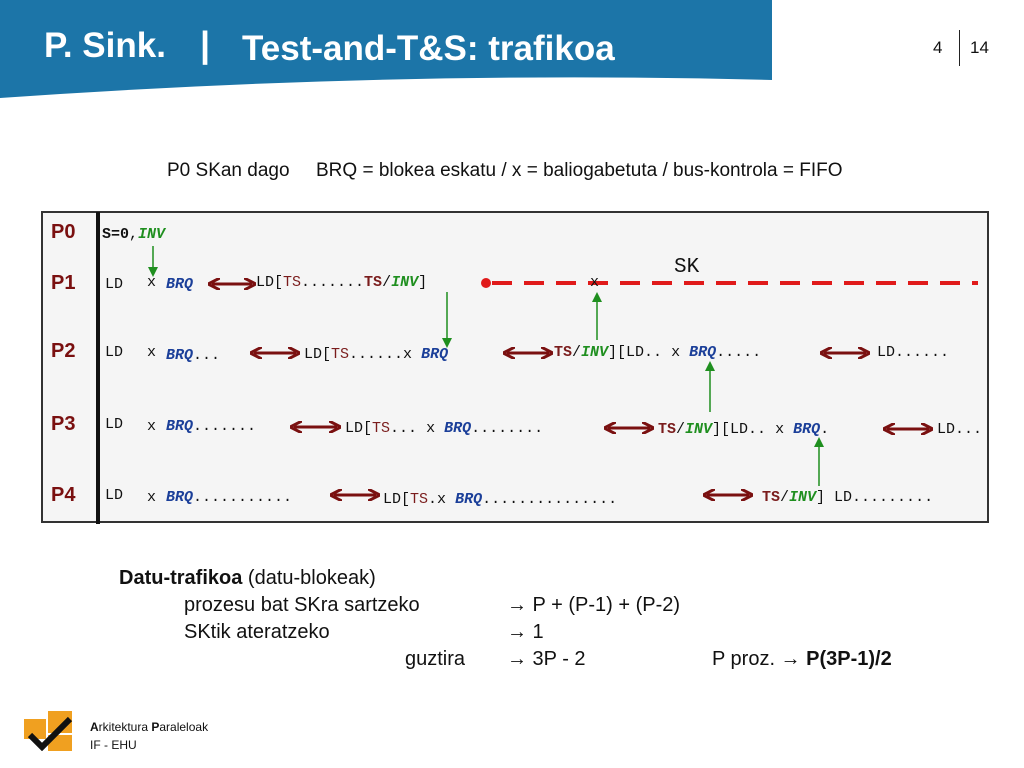 This screenshot has width=1024, height=768. I want to click on p3-x2: x, so click(431, 428).